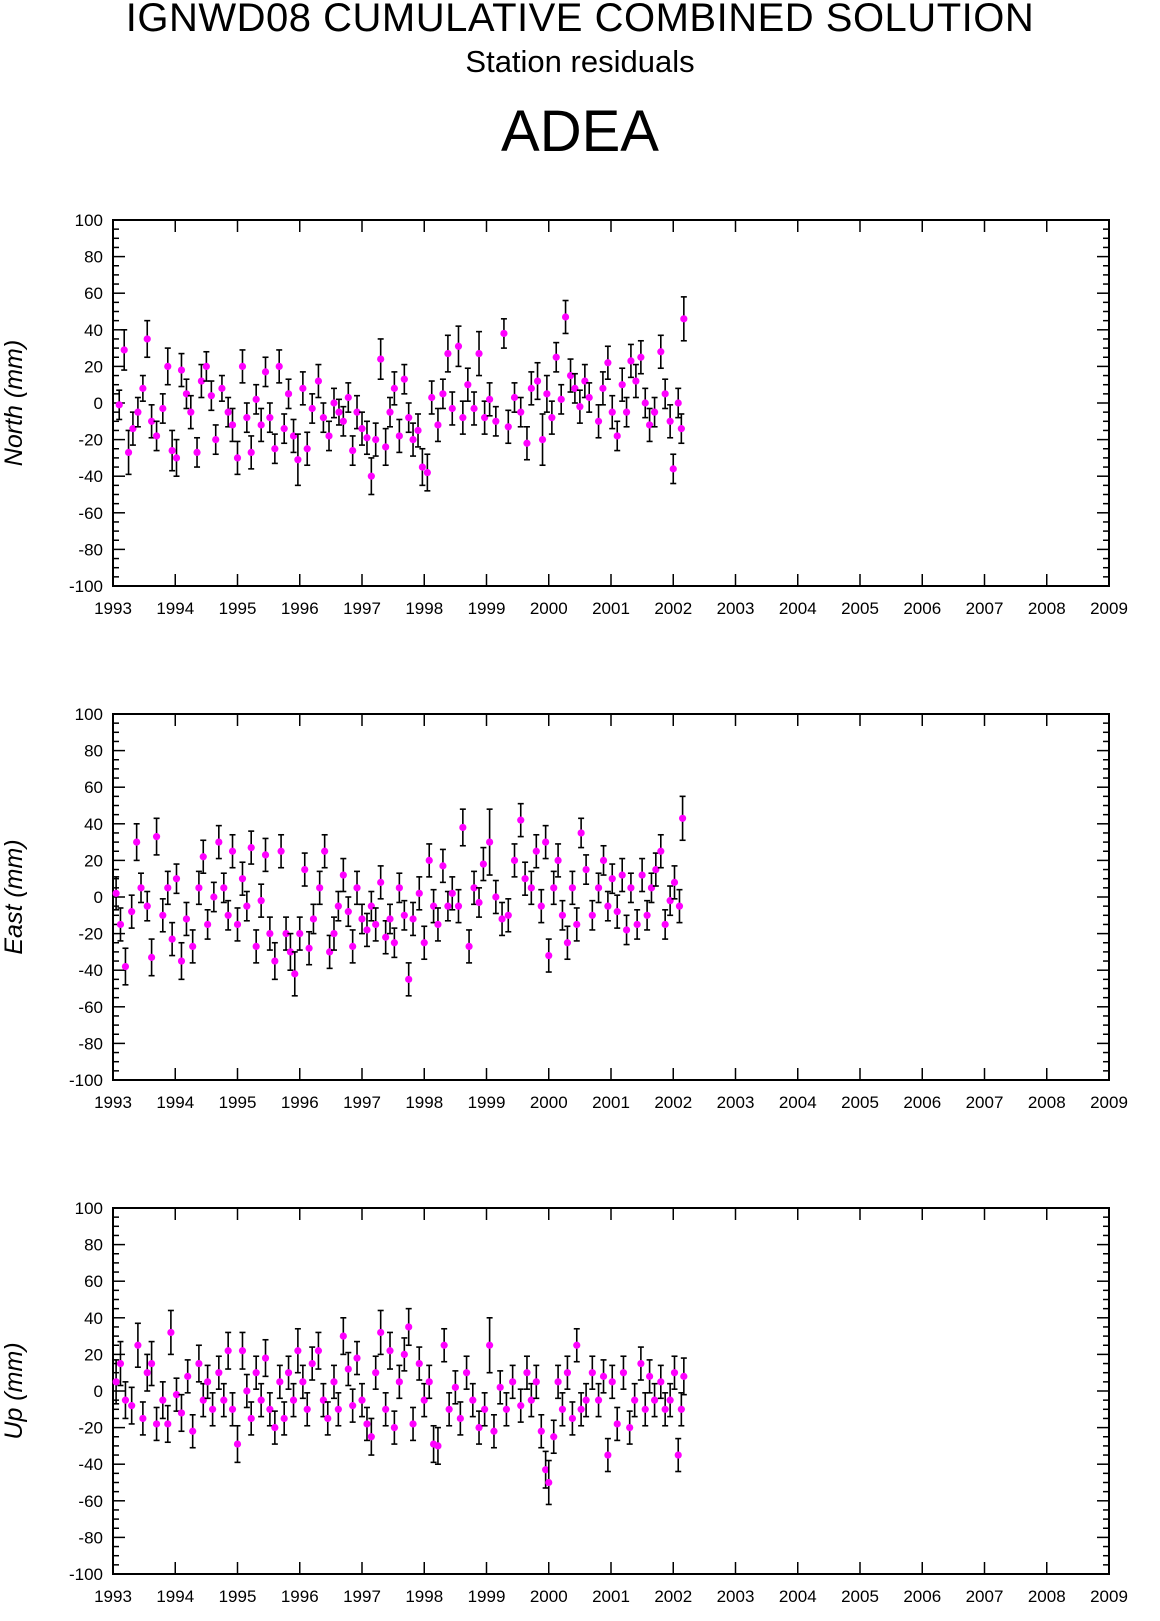 This screenshot has height=1621, width=1160. I want to click on y-tick-label: 100, so click(89, 714).